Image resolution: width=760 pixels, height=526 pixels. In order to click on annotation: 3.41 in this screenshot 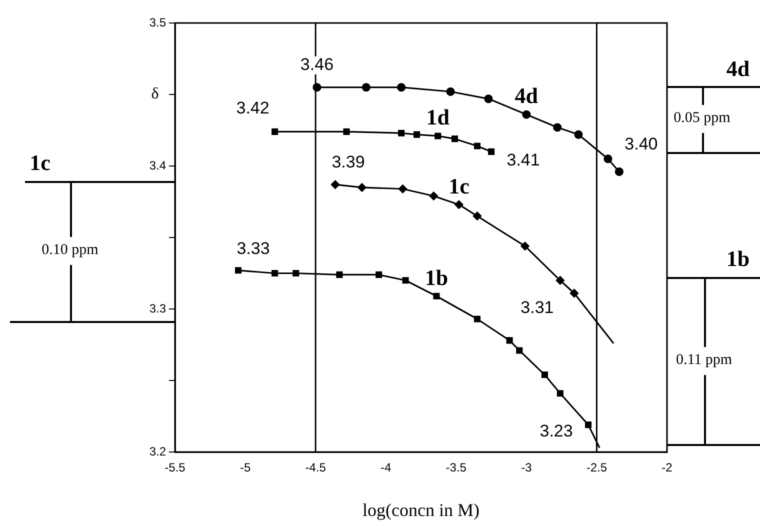, I will do `click(523, 160)`.